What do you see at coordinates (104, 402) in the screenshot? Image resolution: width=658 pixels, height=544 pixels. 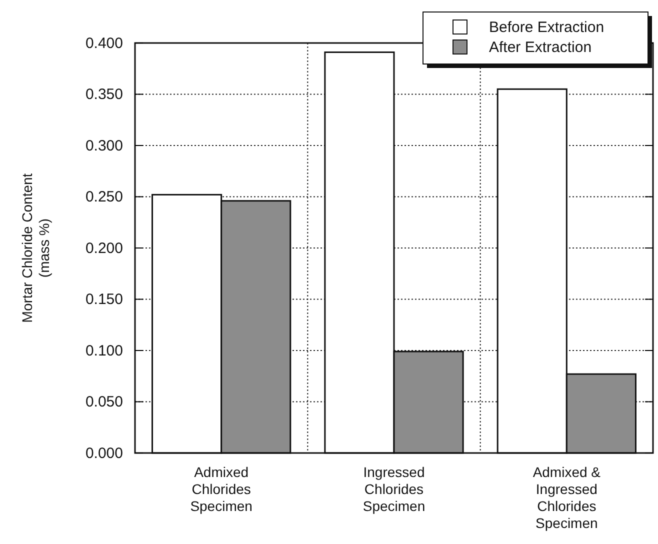 I see `y-tick-label: 0.050` at bounding box center [104, 402].